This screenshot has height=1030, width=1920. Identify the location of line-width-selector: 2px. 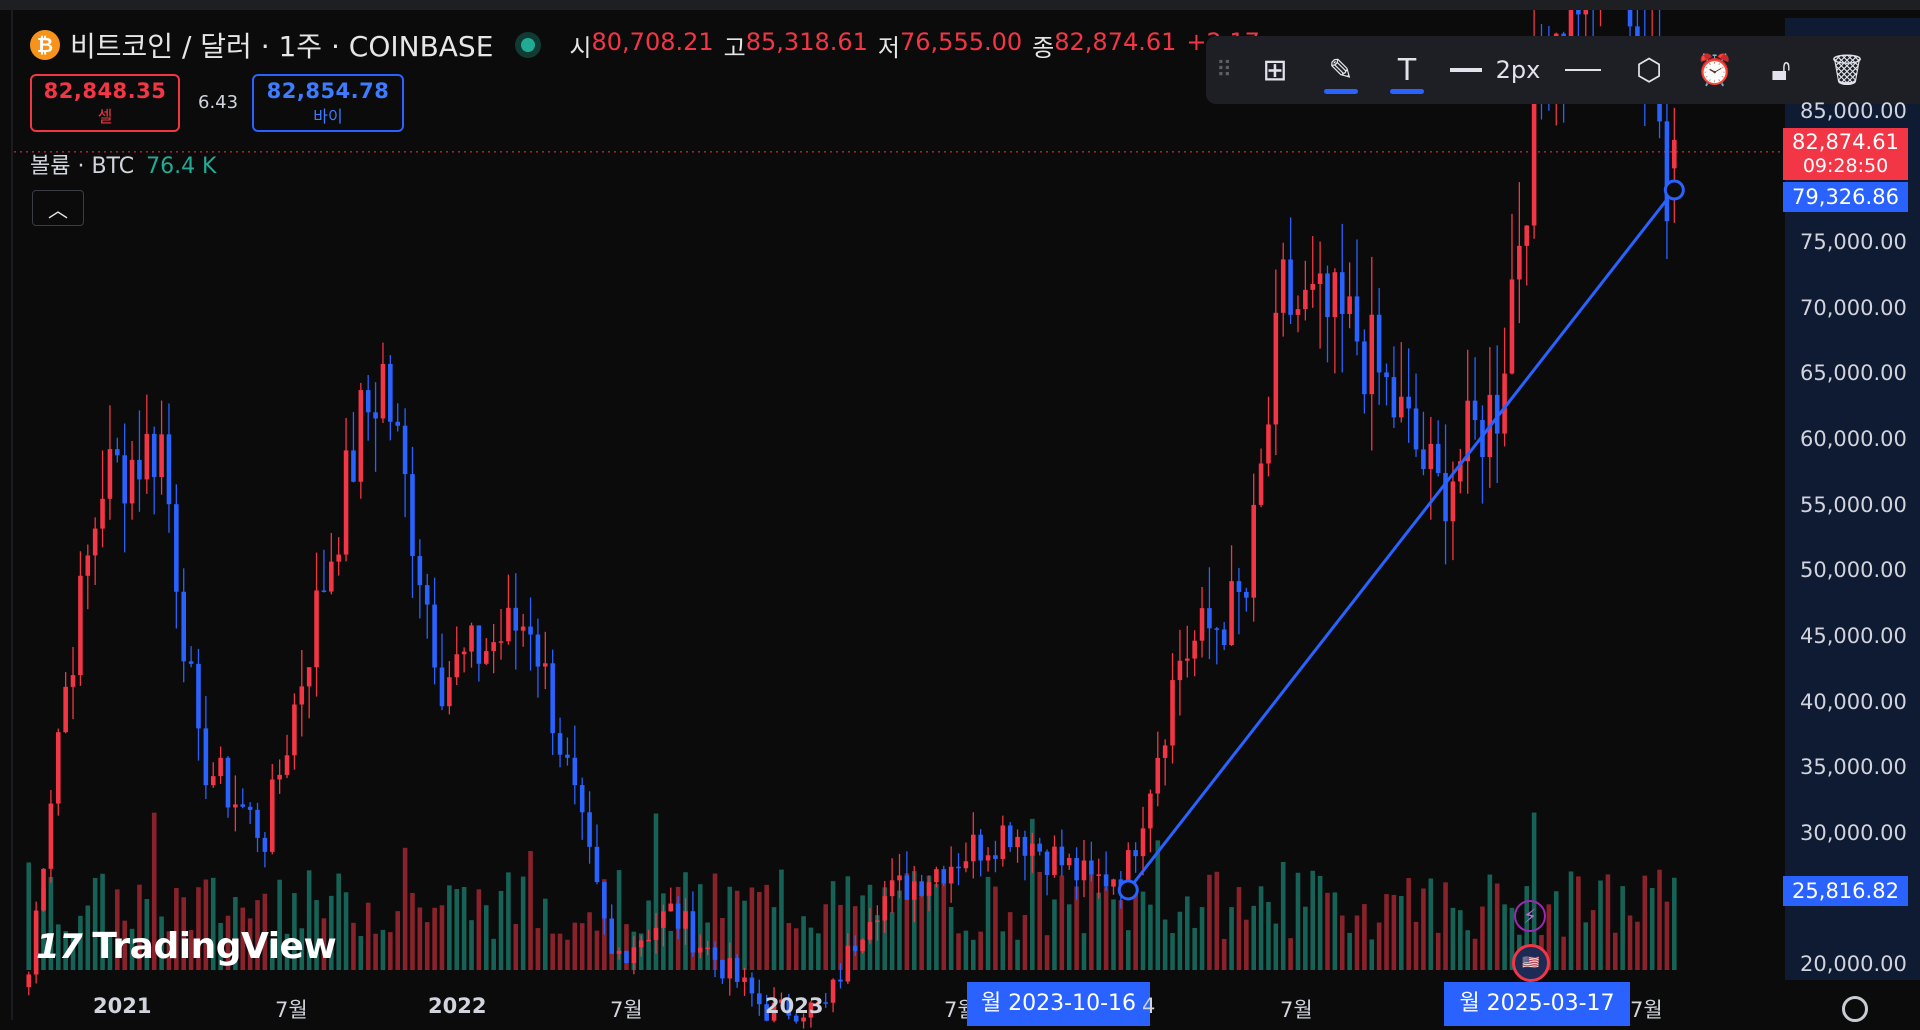
(1495, 70).